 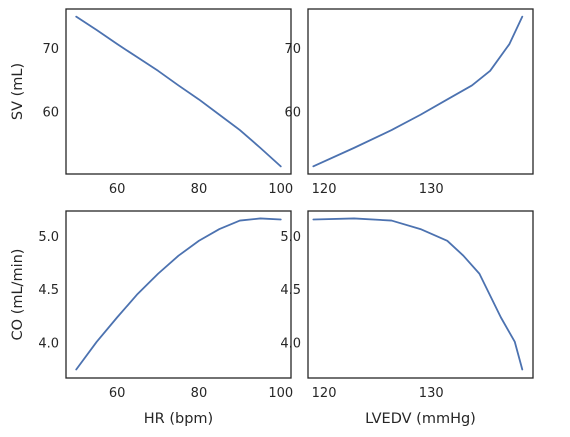 What do you see at coordinates (178, 419) in the screenshot?
I see `x-axis-label: HR (bpm)` at bounding box center [178, 419].